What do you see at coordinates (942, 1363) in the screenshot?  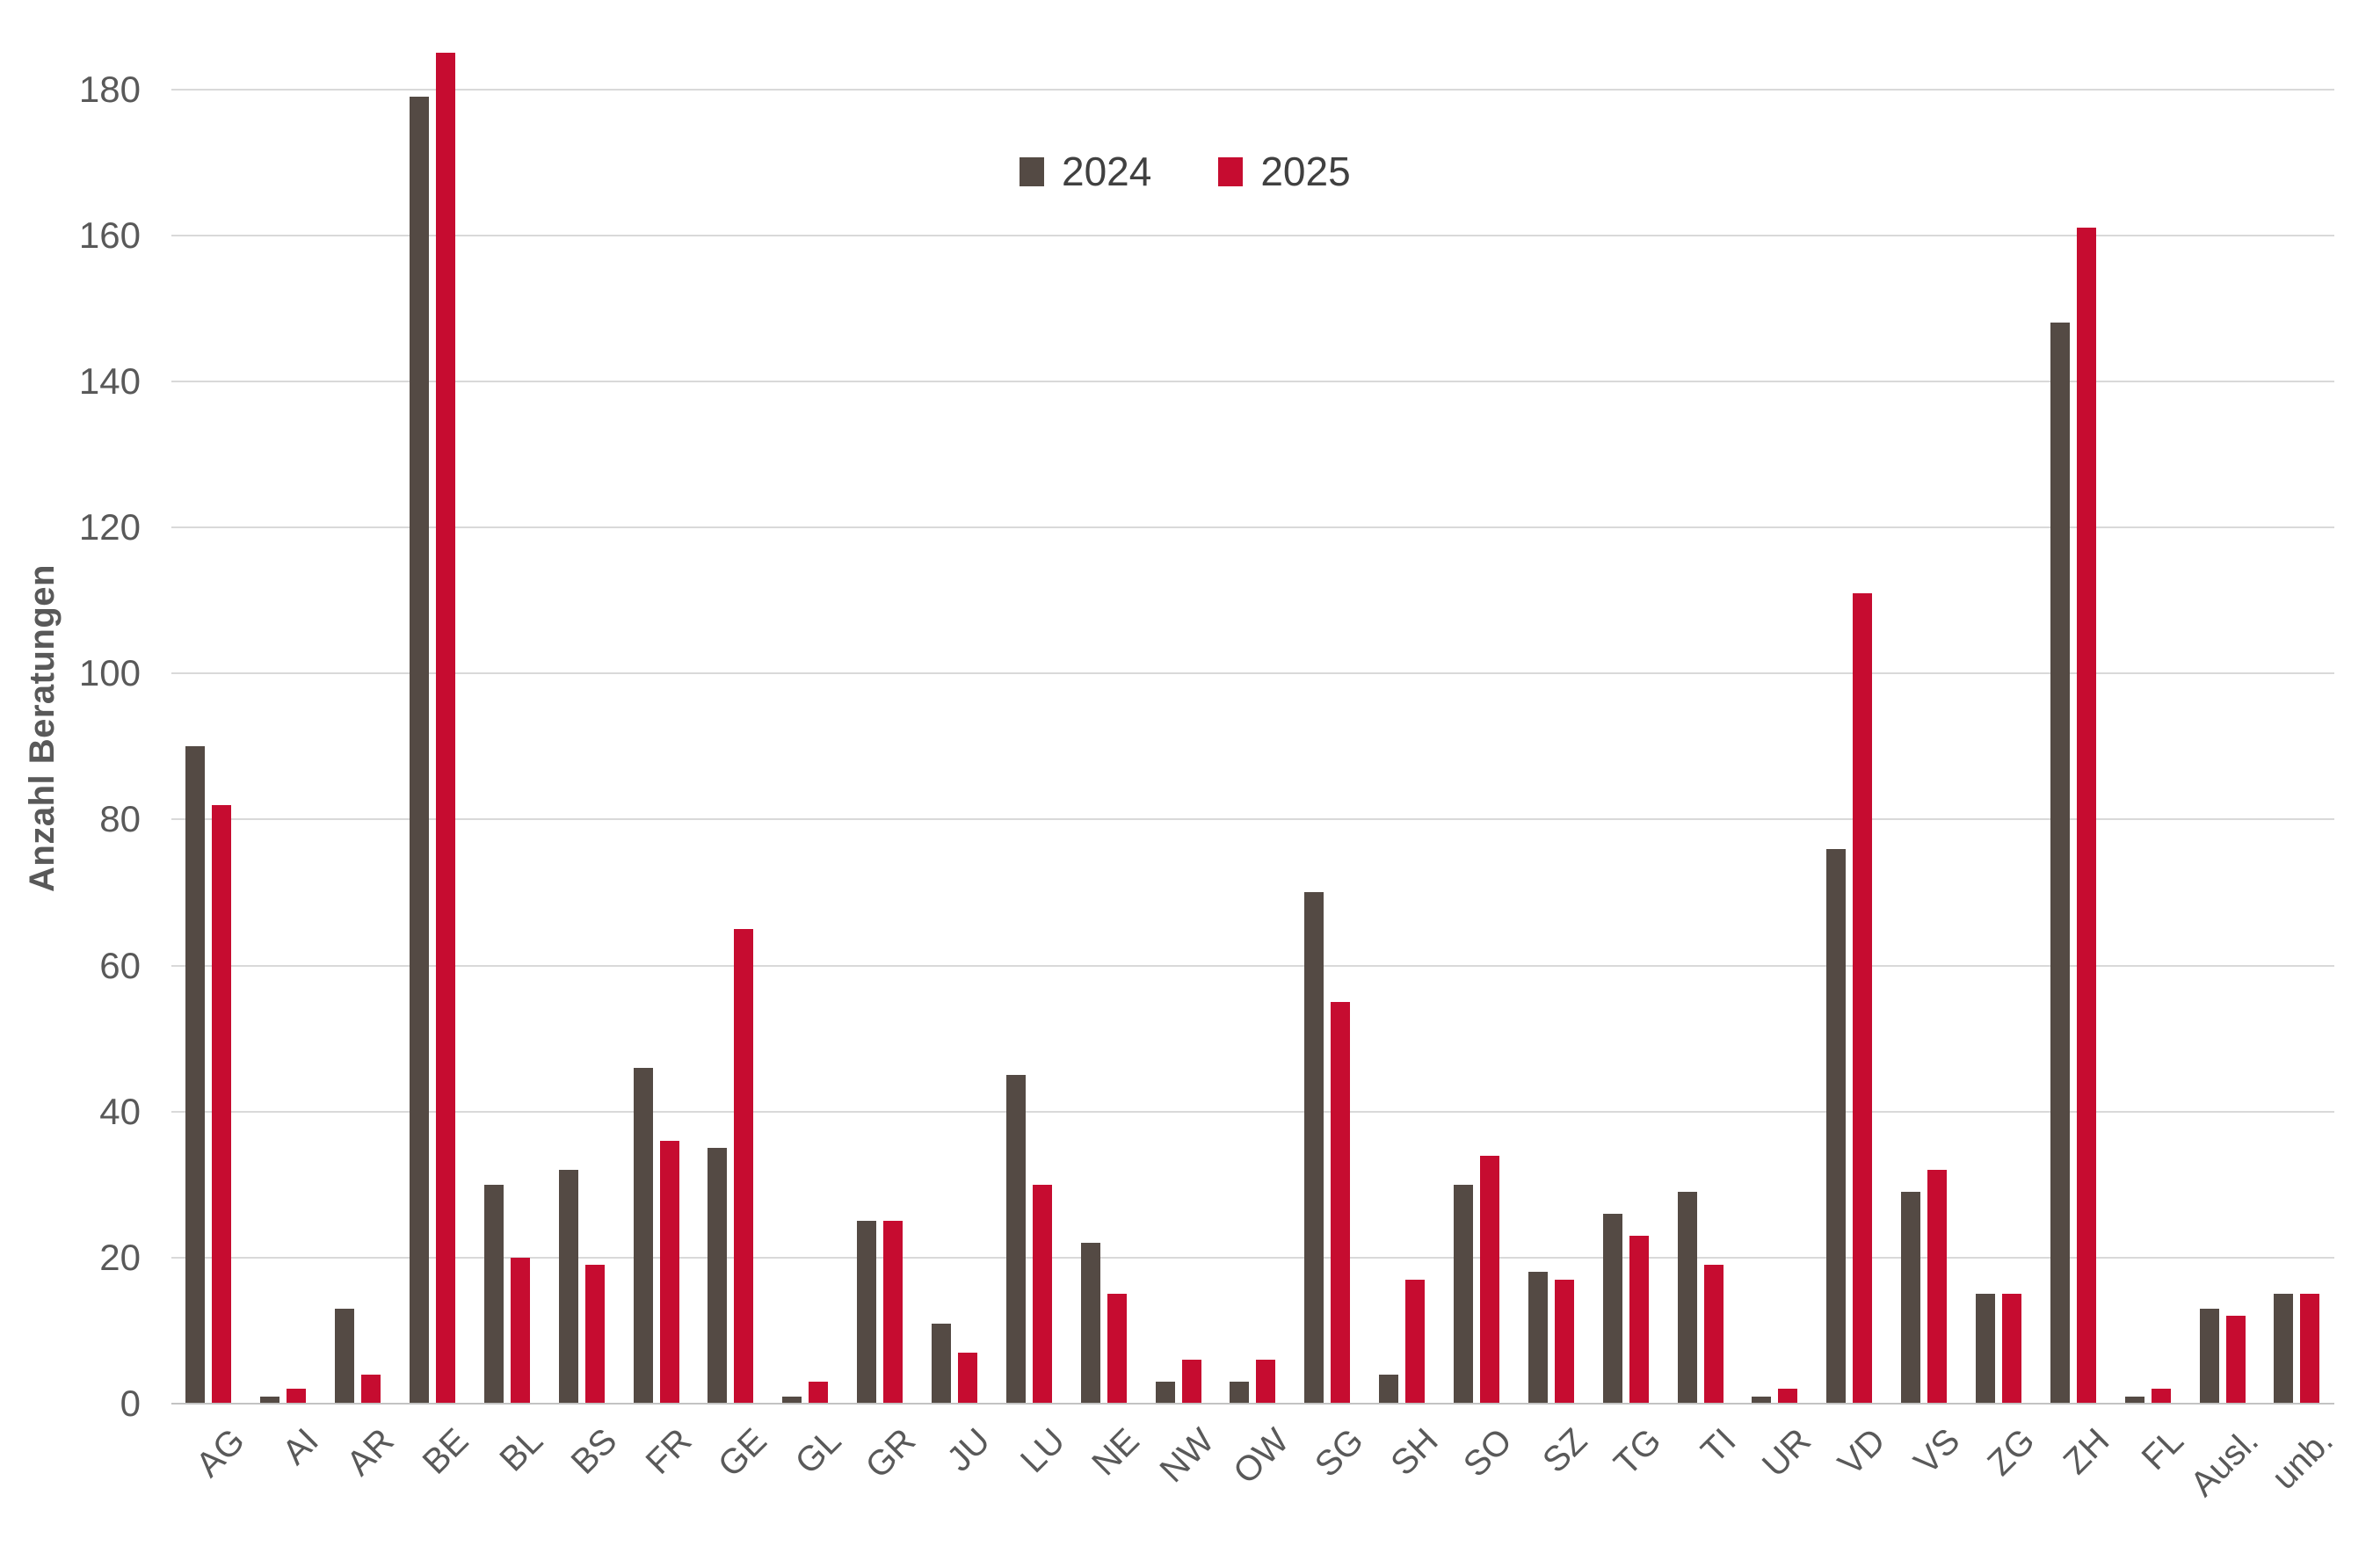 I see `bar-2024-JU` at bounding box center [942, 1363].